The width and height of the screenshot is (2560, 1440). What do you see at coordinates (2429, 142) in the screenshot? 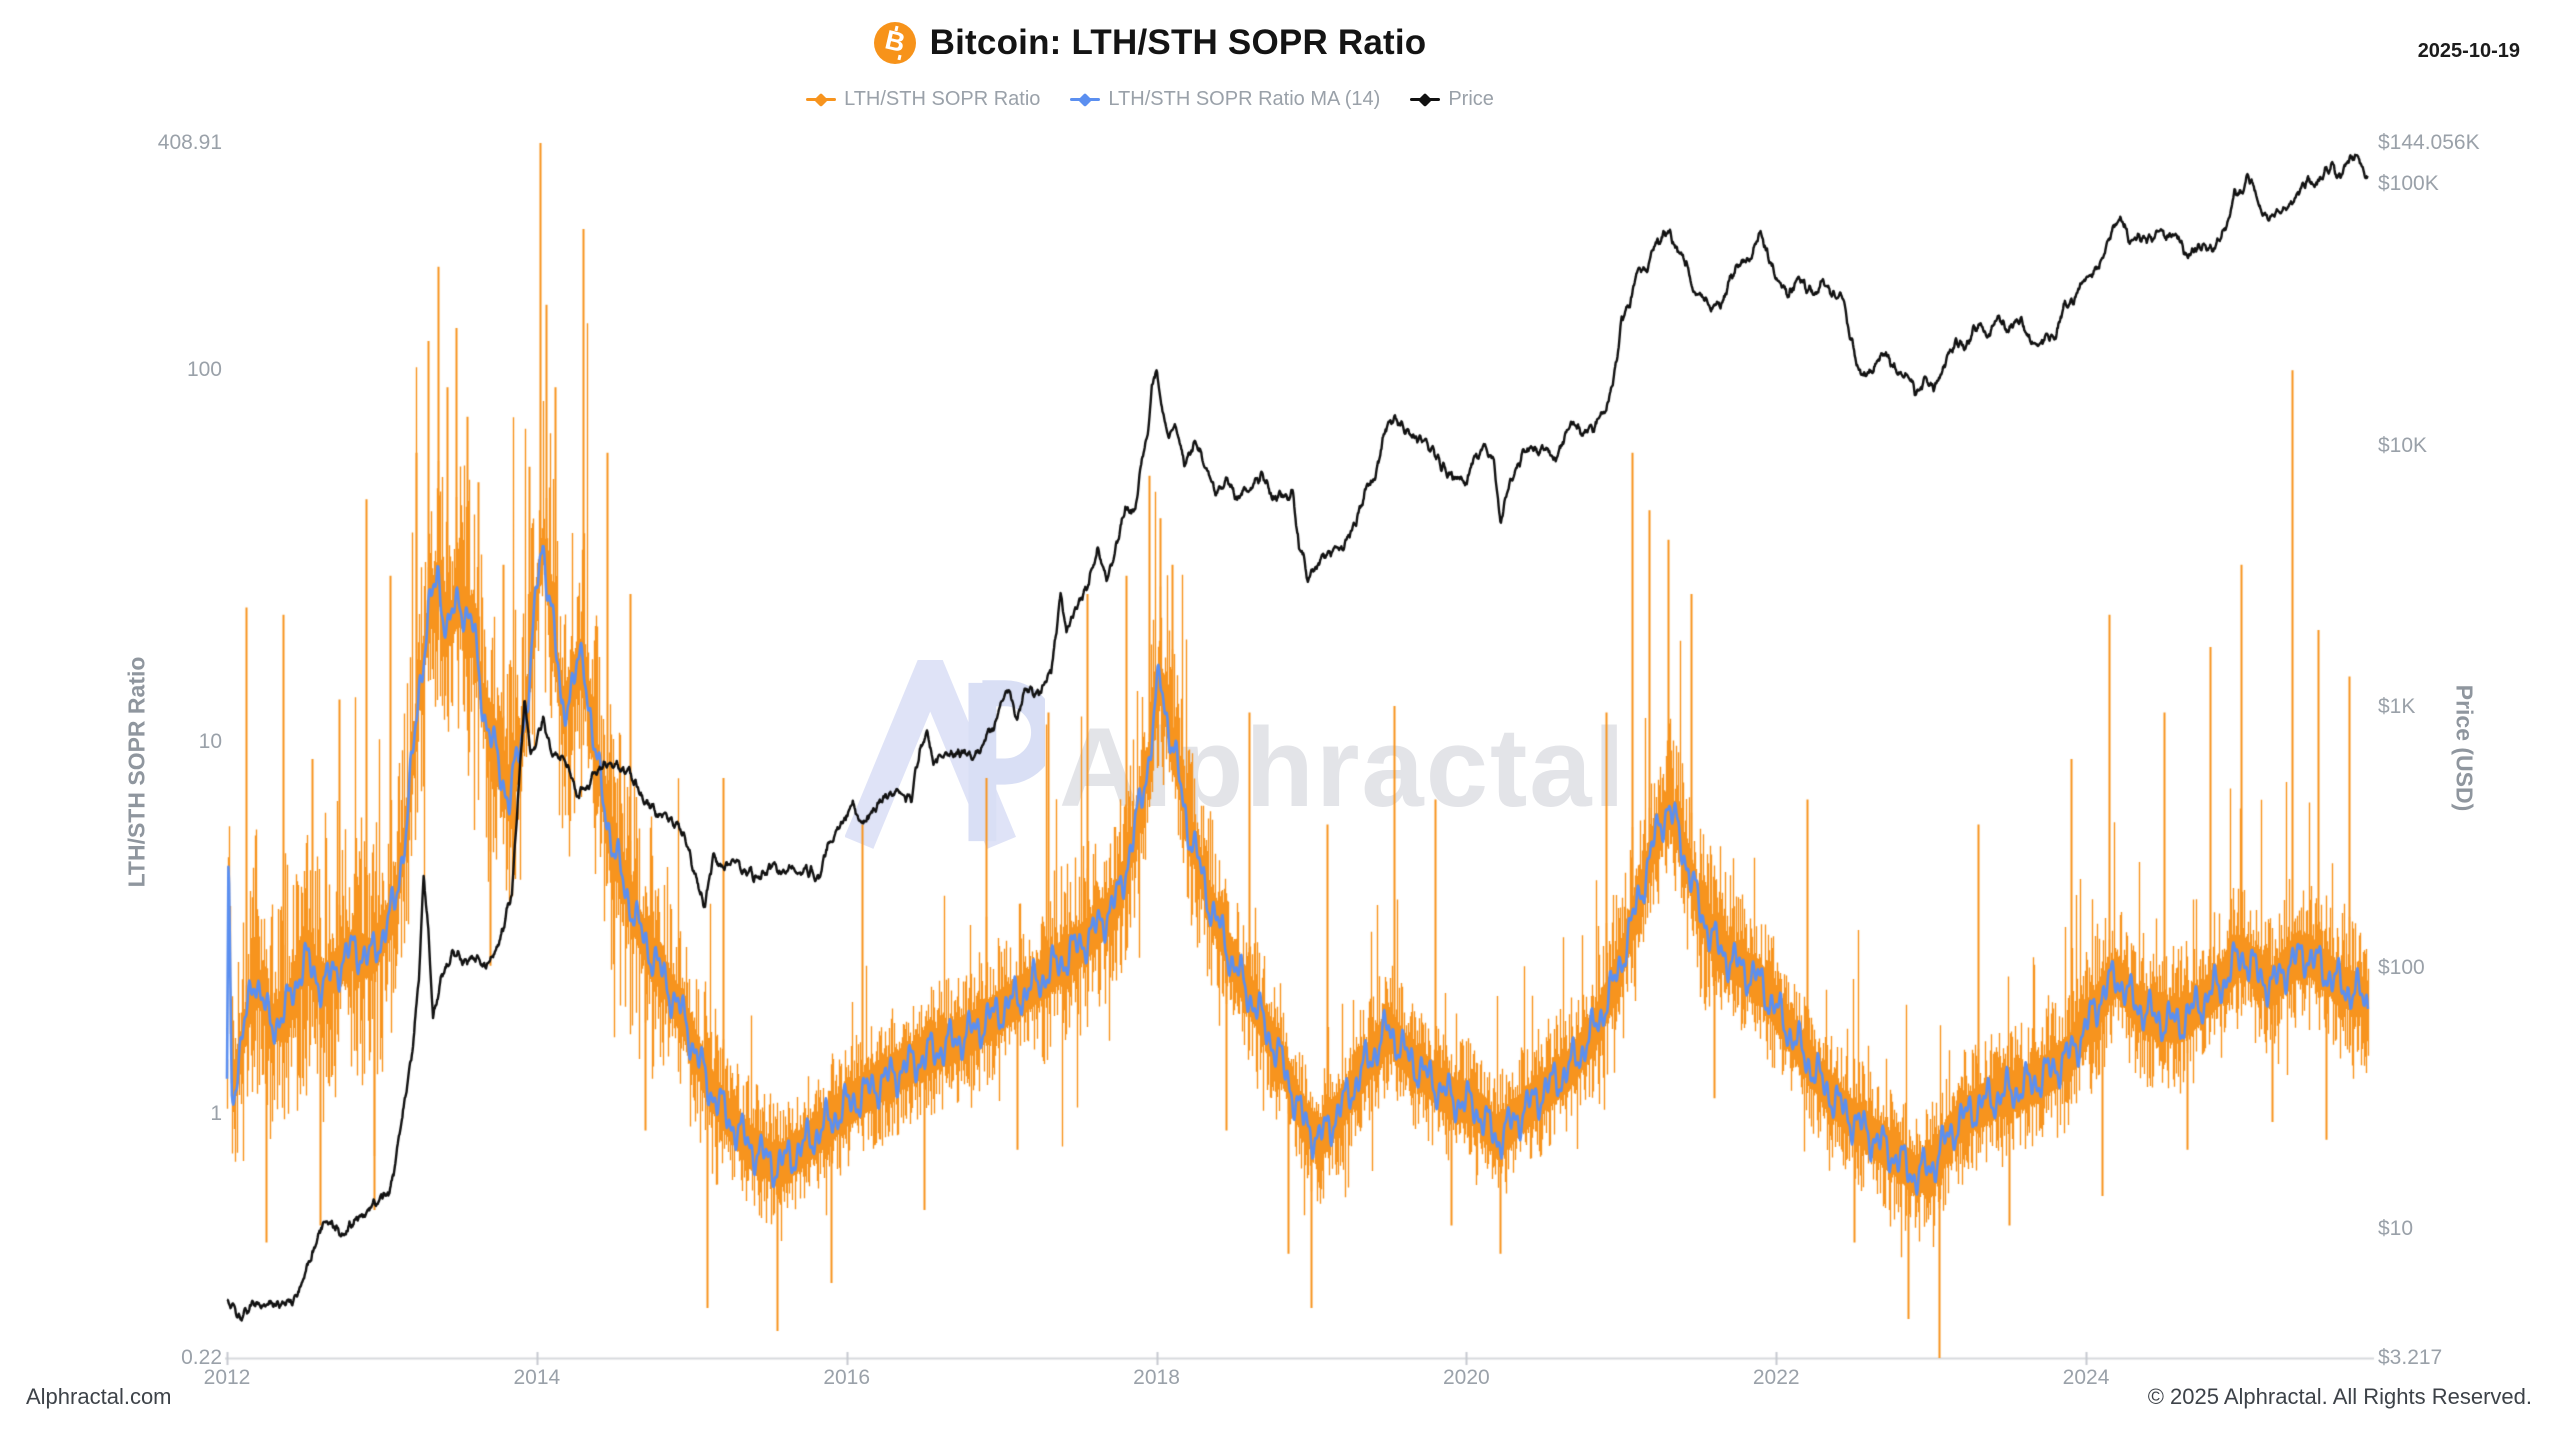
I see `y-right-tick-label: $144.056K` at bounding box center [2429, 142].